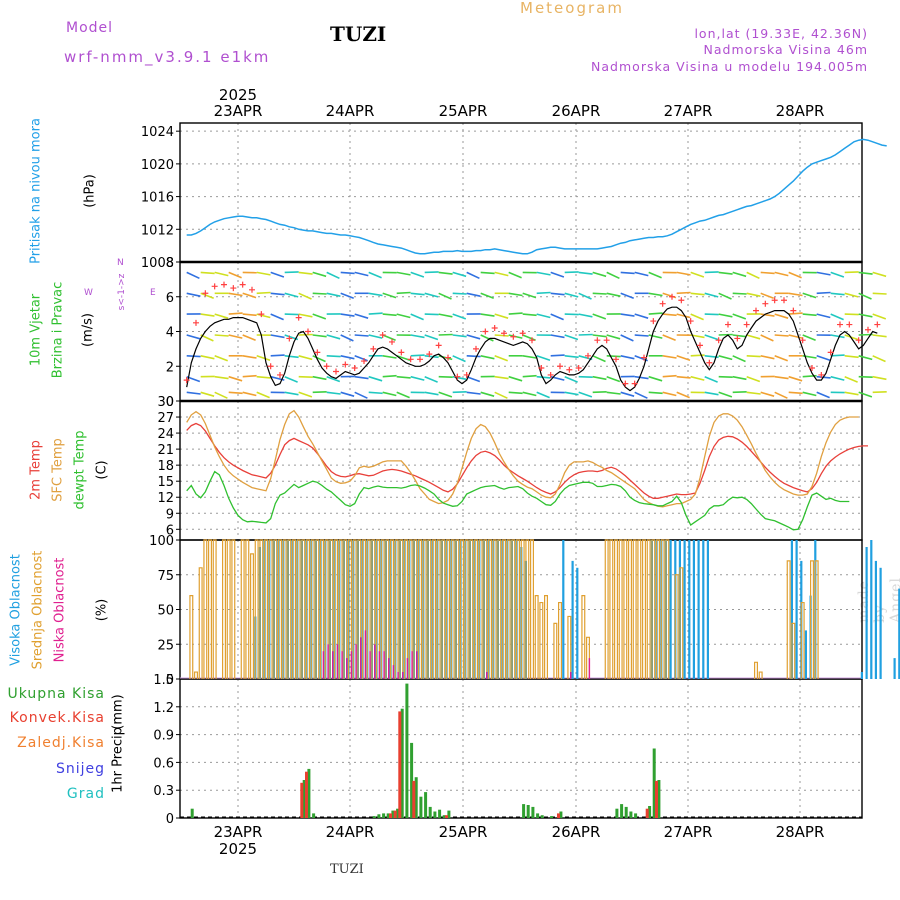 Image resolution: width=900 pixels, height=900 pixels. What do you see at coordinates (347, 869) in the screenshot?
I see `footer-station: TUZI` at bounding box center [347, 869].